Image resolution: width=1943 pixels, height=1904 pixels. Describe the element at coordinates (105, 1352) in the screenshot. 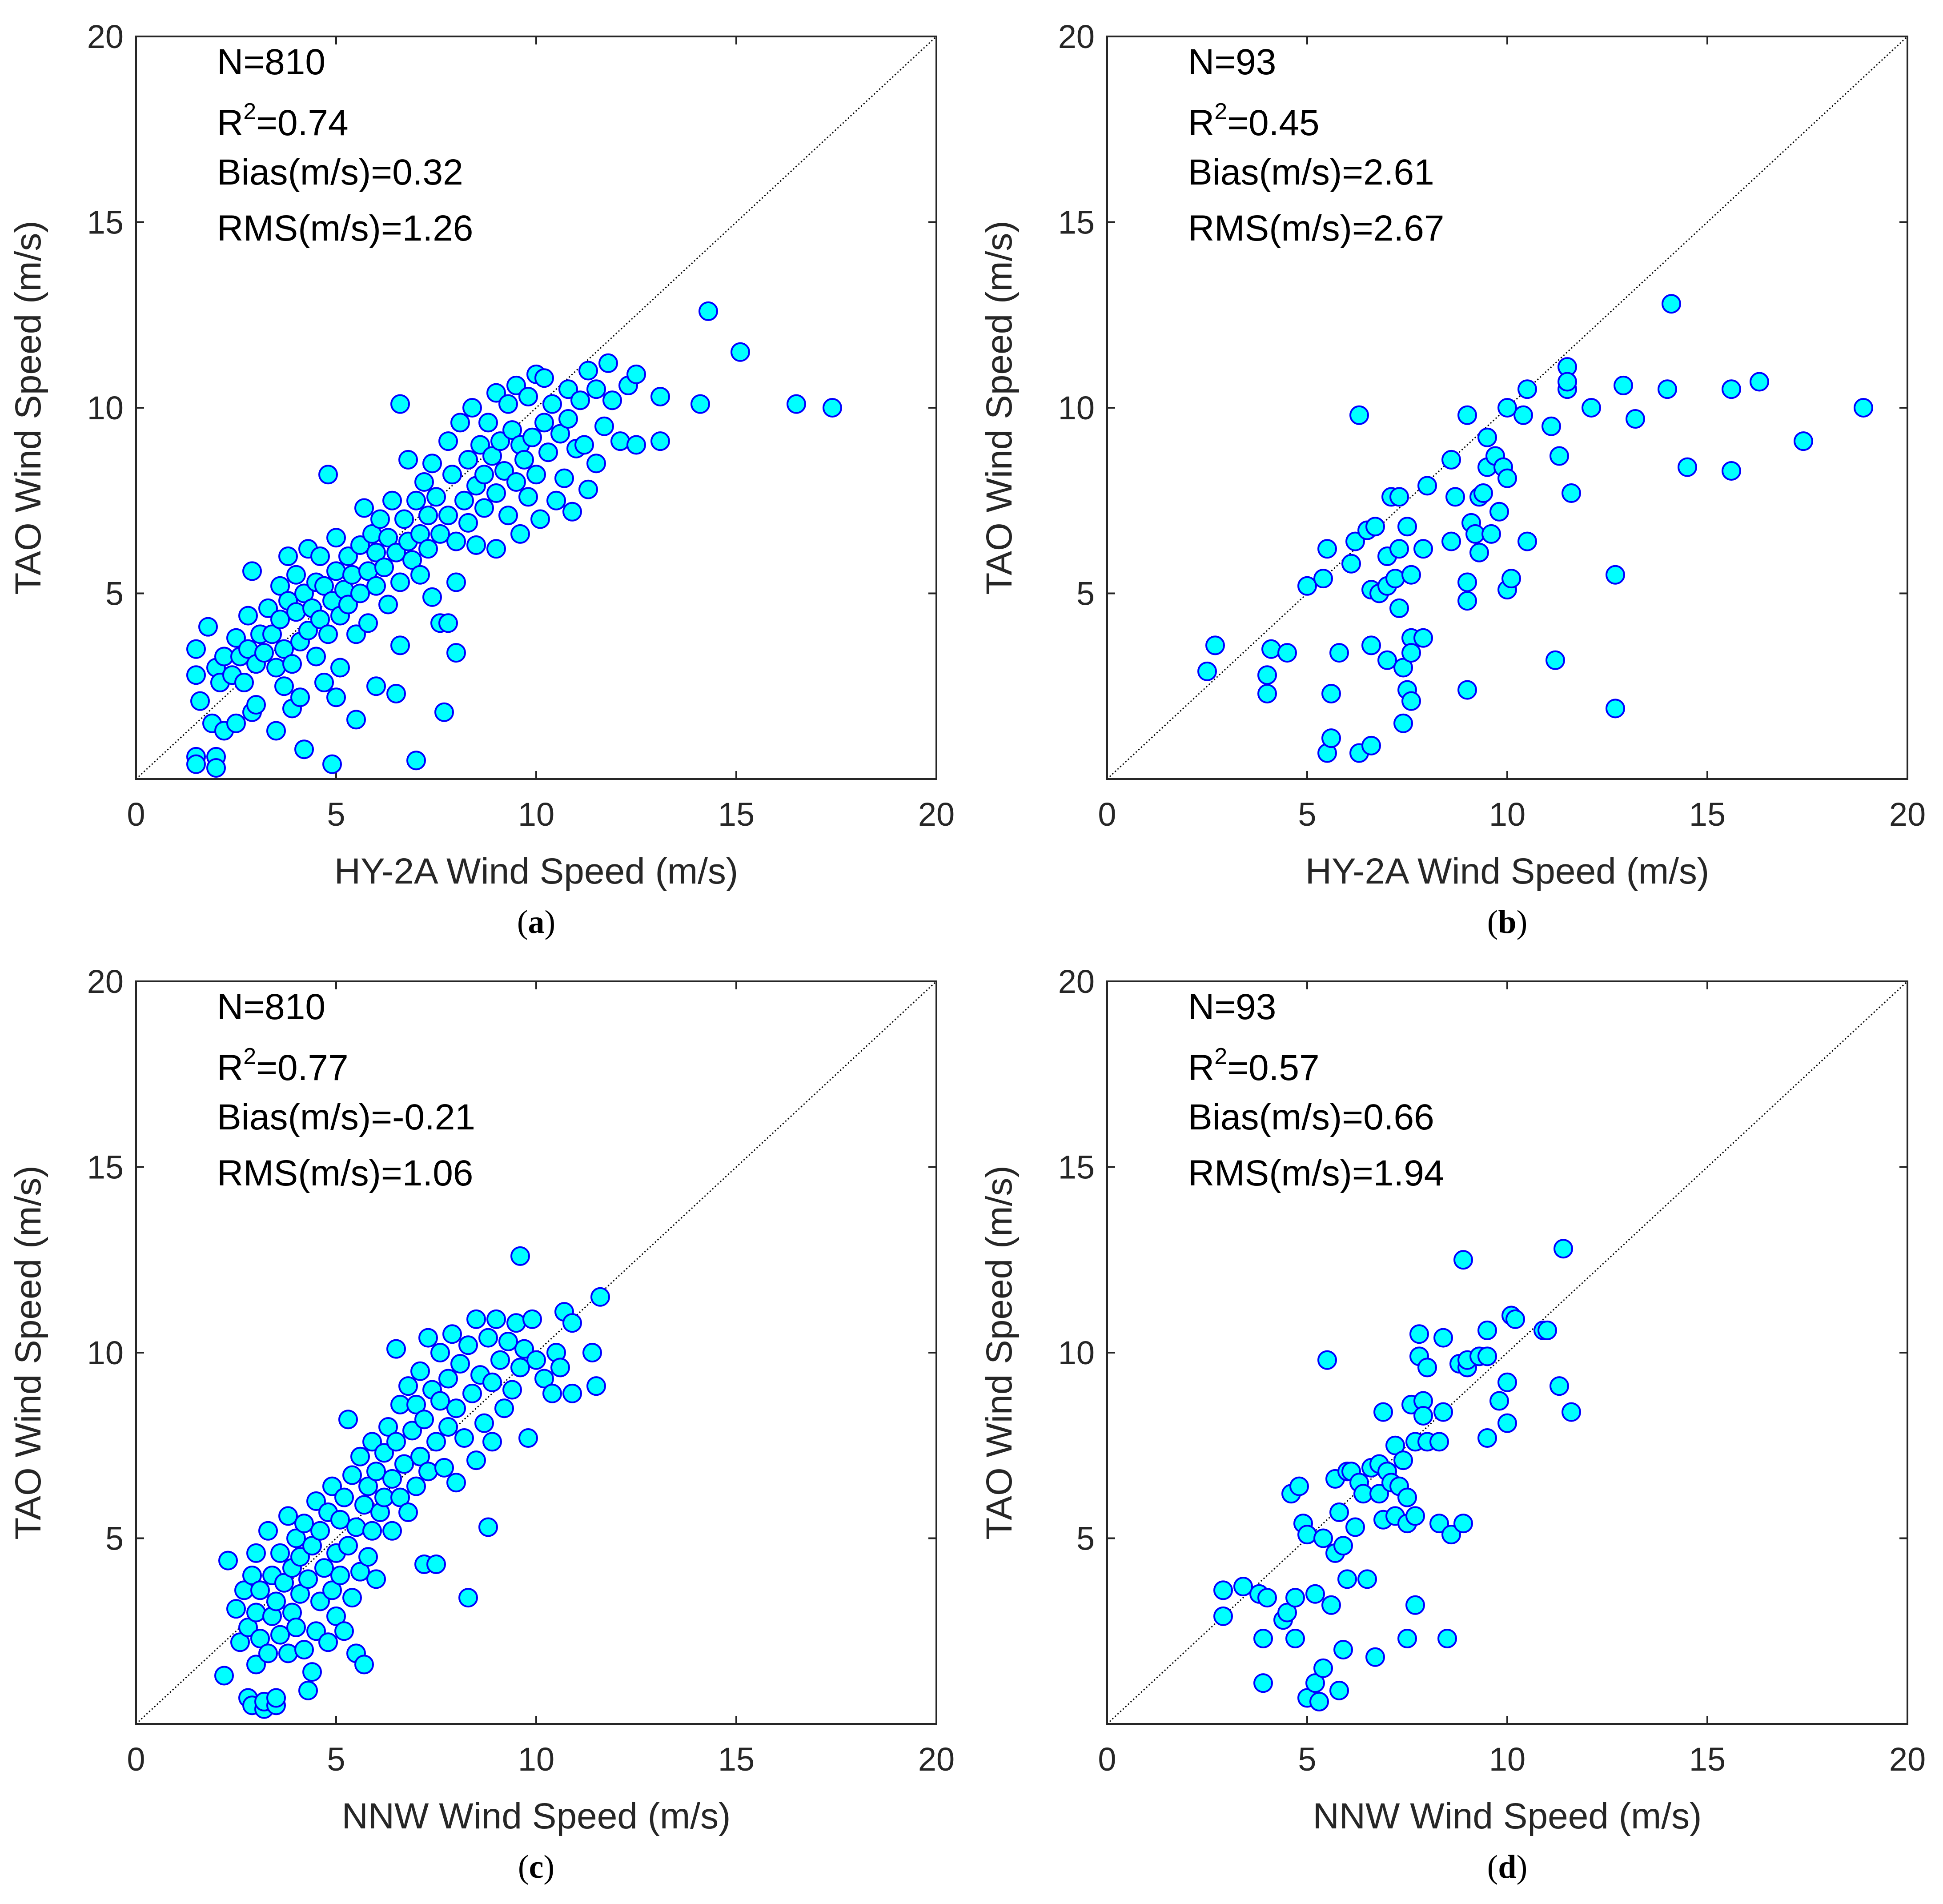

I see `y-tick-label: 10` at that location.